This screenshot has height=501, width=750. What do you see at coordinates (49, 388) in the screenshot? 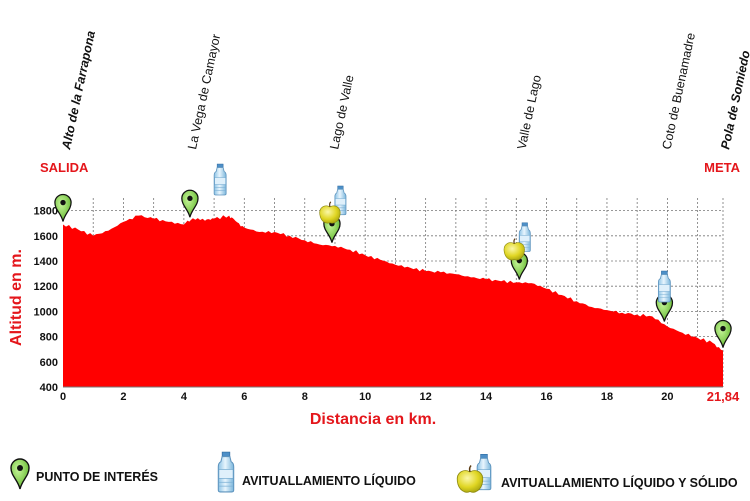
I see `y-tick-label: 400` at bounding box center [49, 388].